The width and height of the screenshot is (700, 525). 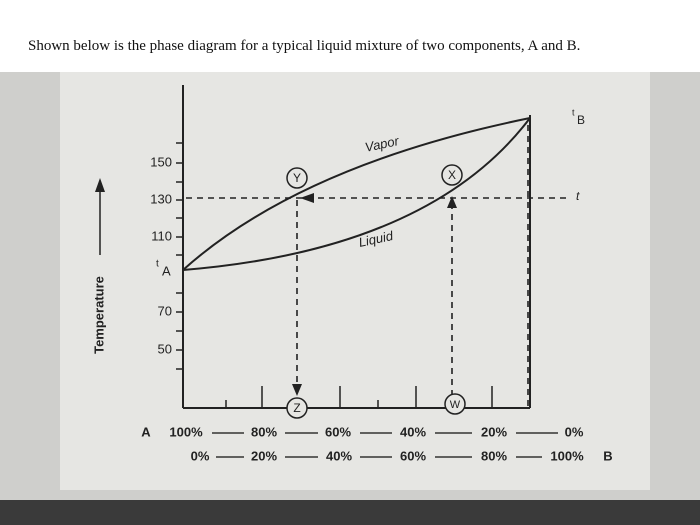 I want to click on composition-b: 40%, so click(x=339, y=455).